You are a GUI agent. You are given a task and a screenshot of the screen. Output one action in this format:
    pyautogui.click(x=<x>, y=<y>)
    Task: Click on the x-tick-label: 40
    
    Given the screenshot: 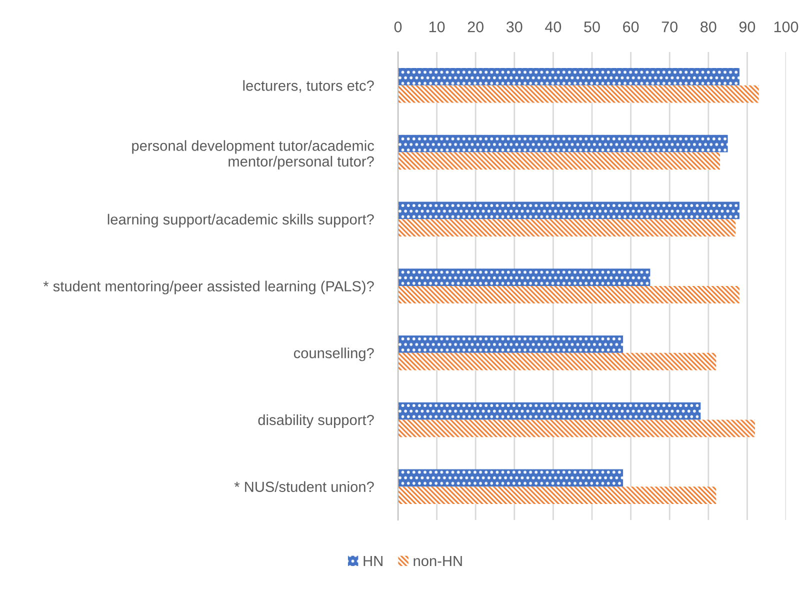 What is the action you would take?
    pyautogui.click(x=553, y=26)
    